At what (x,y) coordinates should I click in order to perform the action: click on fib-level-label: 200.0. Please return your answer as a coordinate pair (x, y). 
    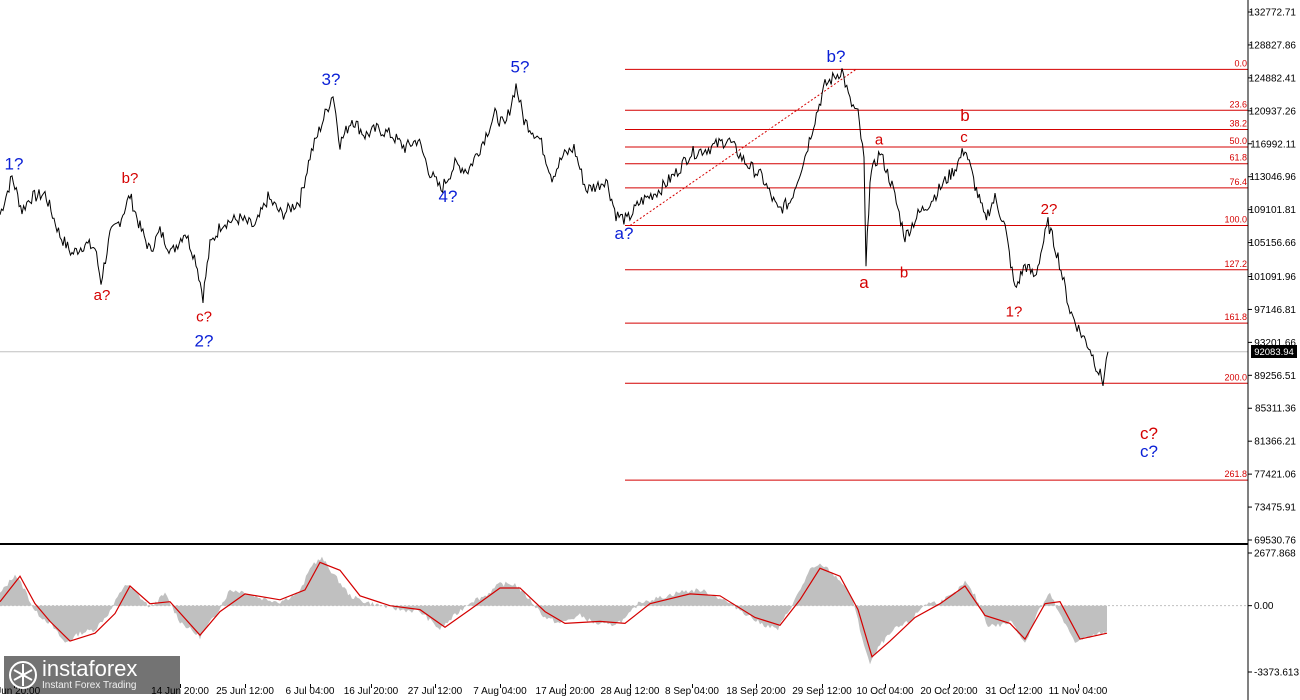
    Looking at the image, I should click on (1235, 377).